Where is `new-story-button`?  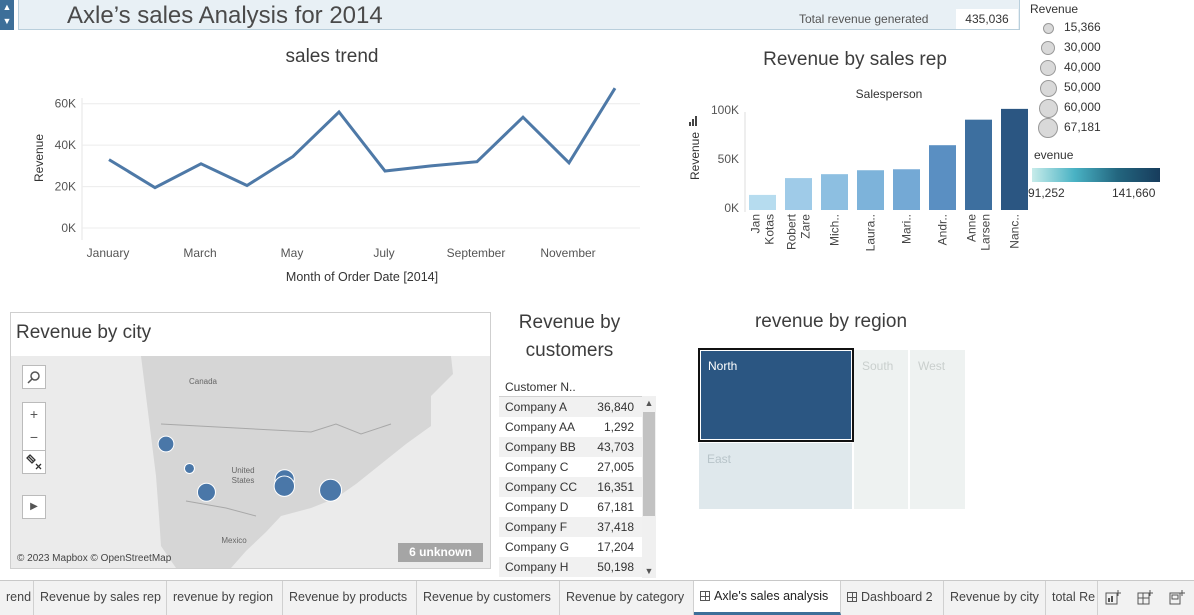
new-story-button is located at coordinates (1177, 598).